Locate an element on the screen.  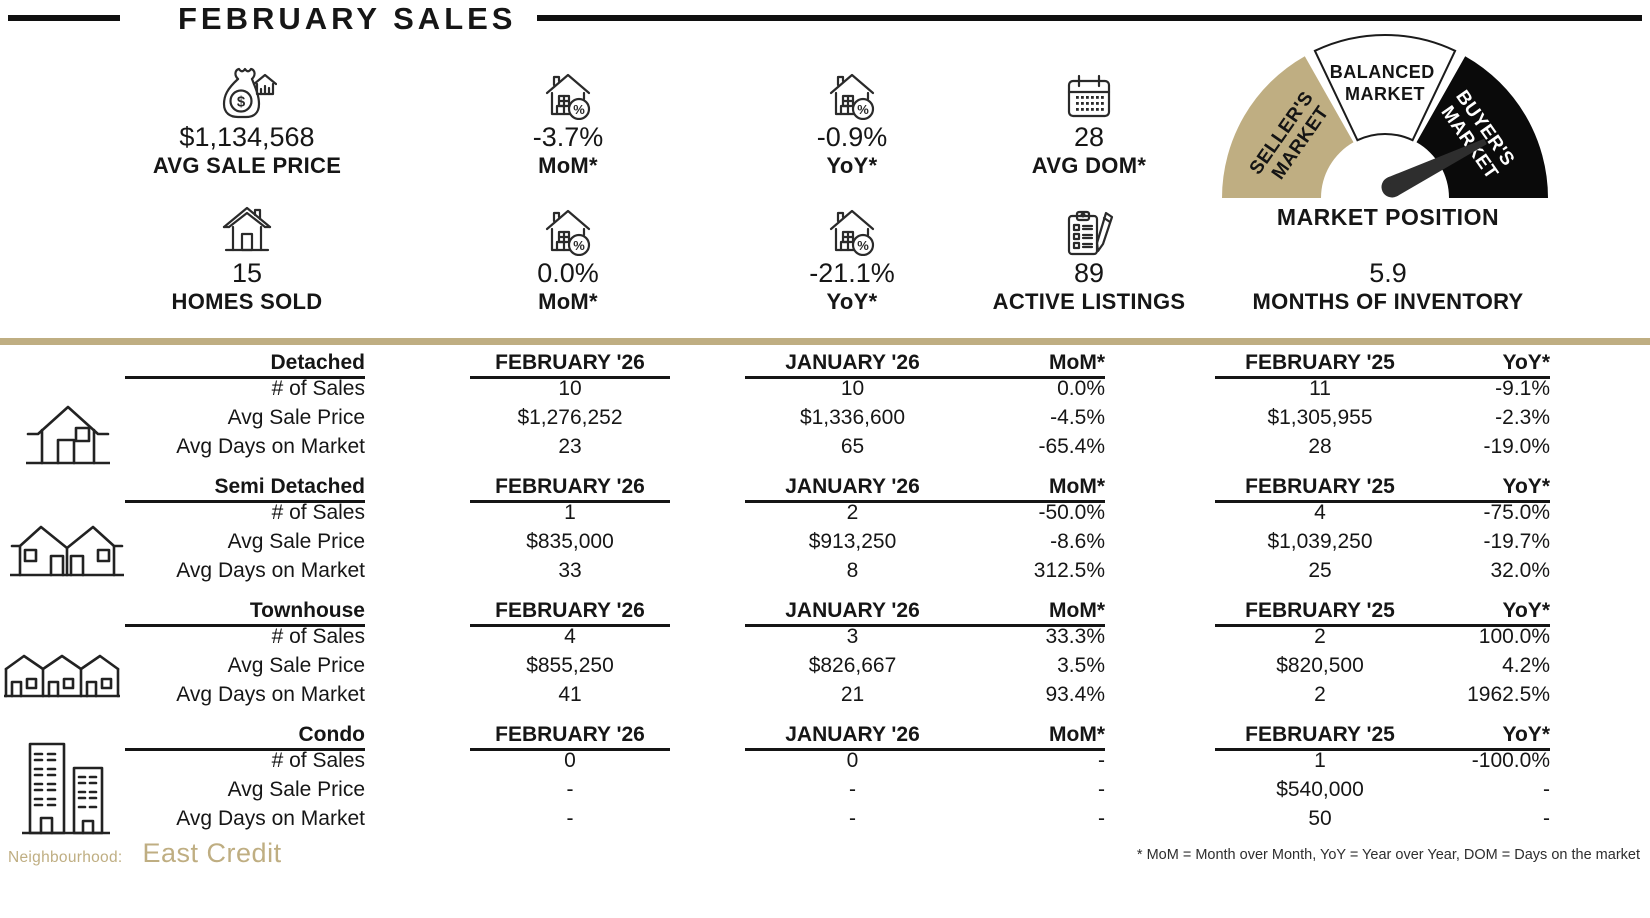
section-title: Semi Detached is located at coordinates (245, 489).